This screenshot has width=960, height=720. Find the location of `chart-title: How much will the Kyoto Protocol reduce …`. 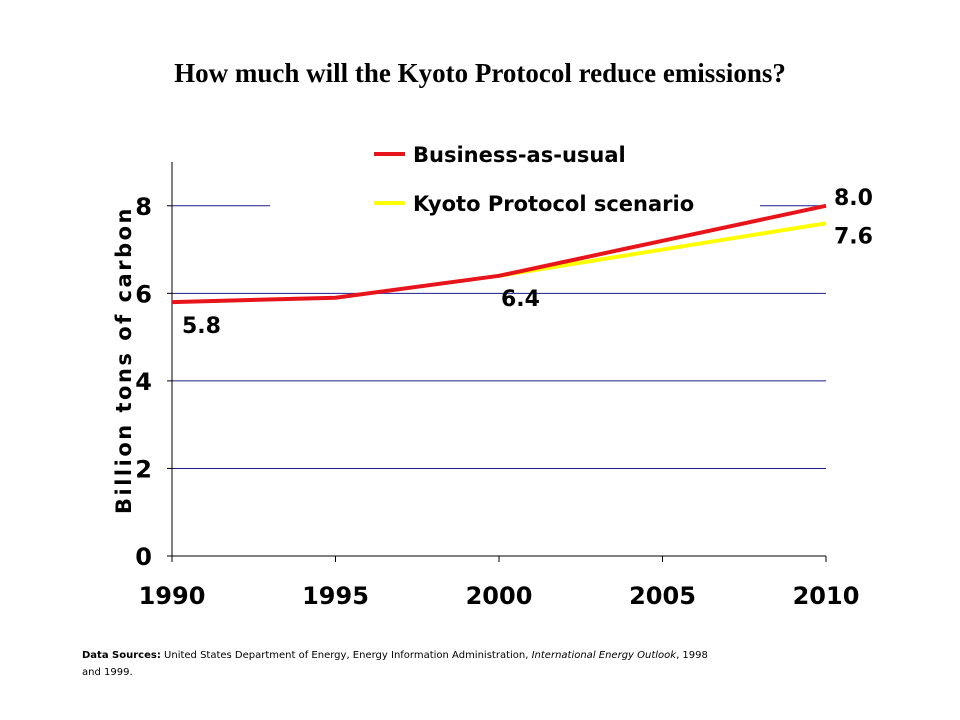

chart-title: How much will the Kyoto Protocol reduce … is located at coordinates (480, 73).